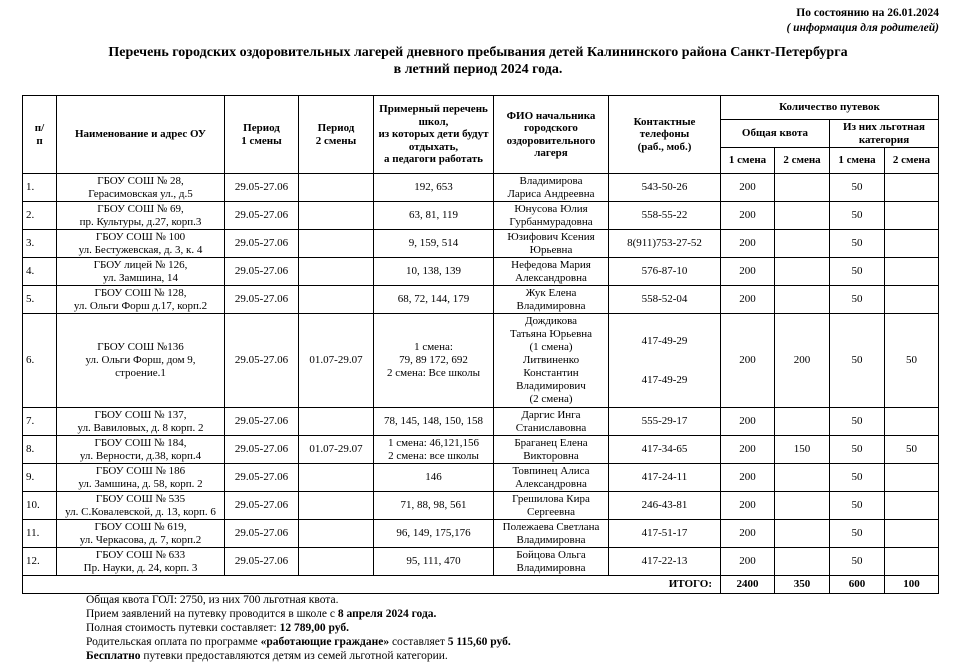  What do you see at coordinates (867, 13) in the screenshot?
I see `status-date: По состоянию на 26.01.2024` at bounding box center [867, 13].